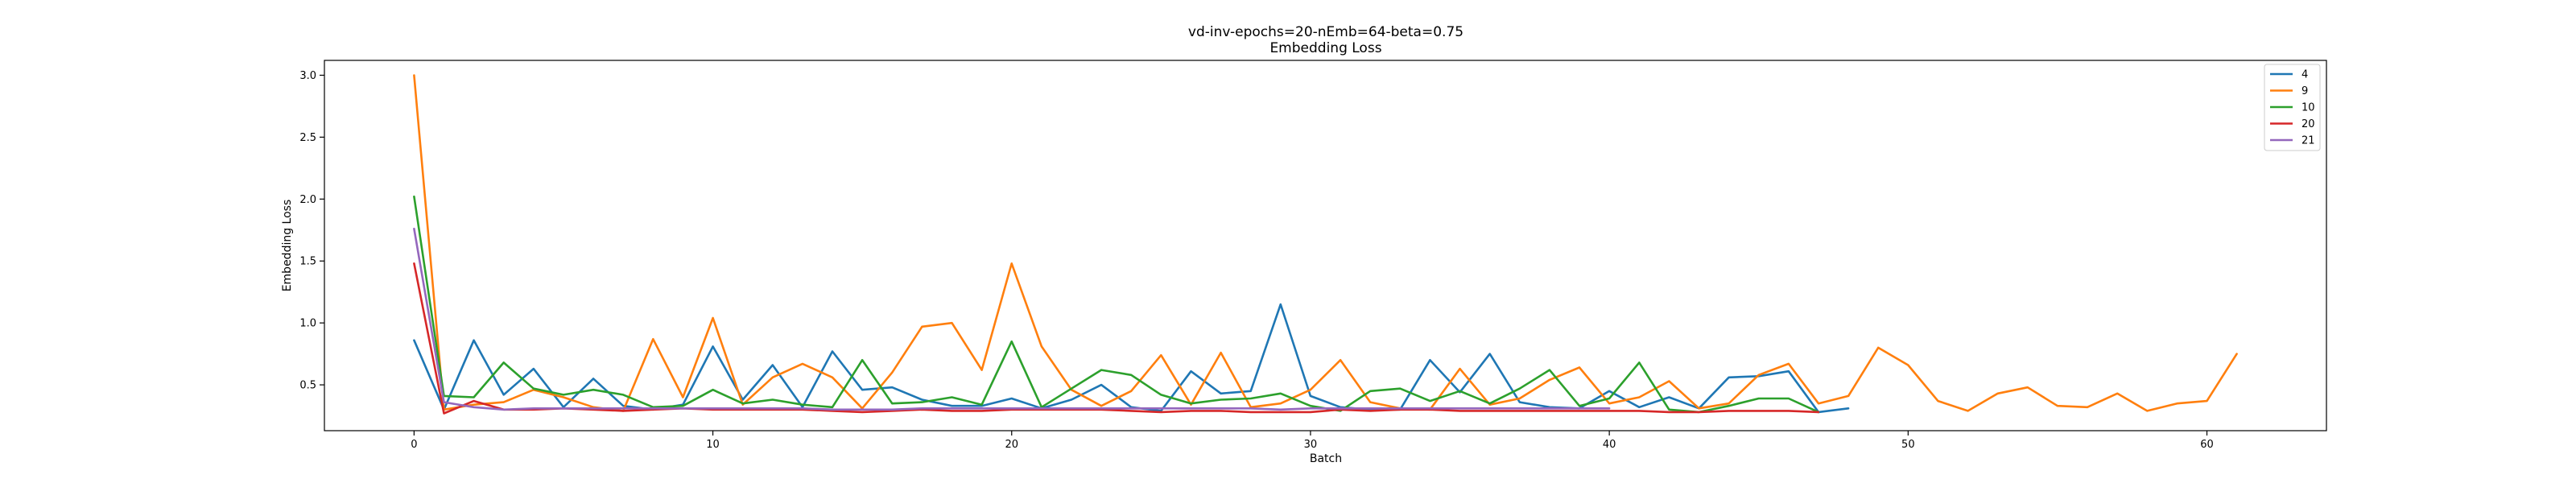  Describe the element at coordinates (1326, 458) in the screenshot. I see `x-axis-label: Batch` at that location.